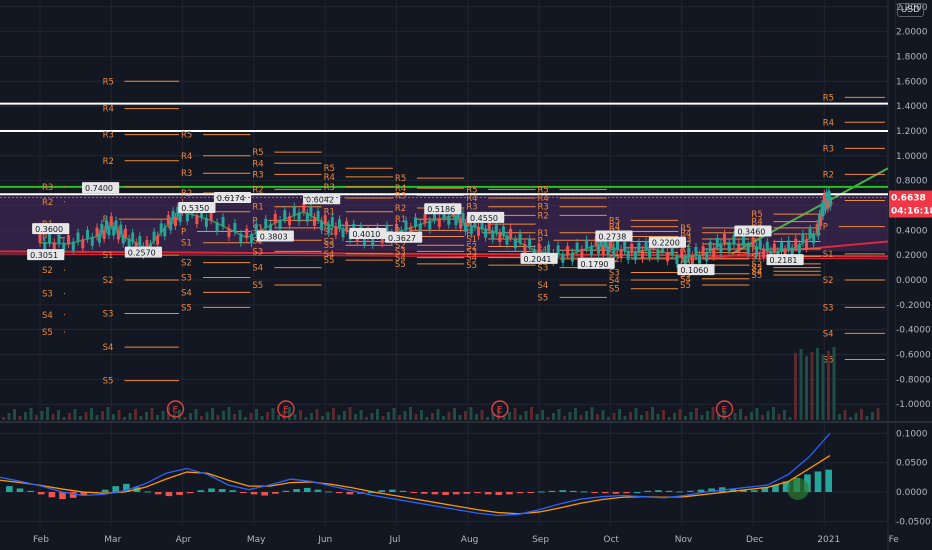  What do you see at coordinates (257, 269) in the screenshot?
I see `pivot-label: S4` at bounding box center [257, 269].